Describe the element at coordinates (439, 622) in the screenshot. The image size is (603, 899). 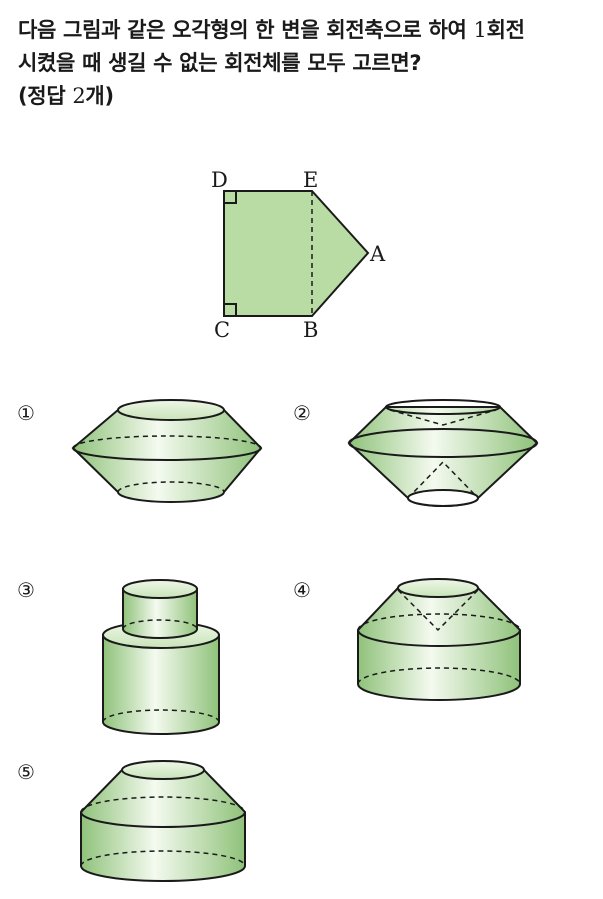
I see `solid-4-rim-back-edge` at that location.